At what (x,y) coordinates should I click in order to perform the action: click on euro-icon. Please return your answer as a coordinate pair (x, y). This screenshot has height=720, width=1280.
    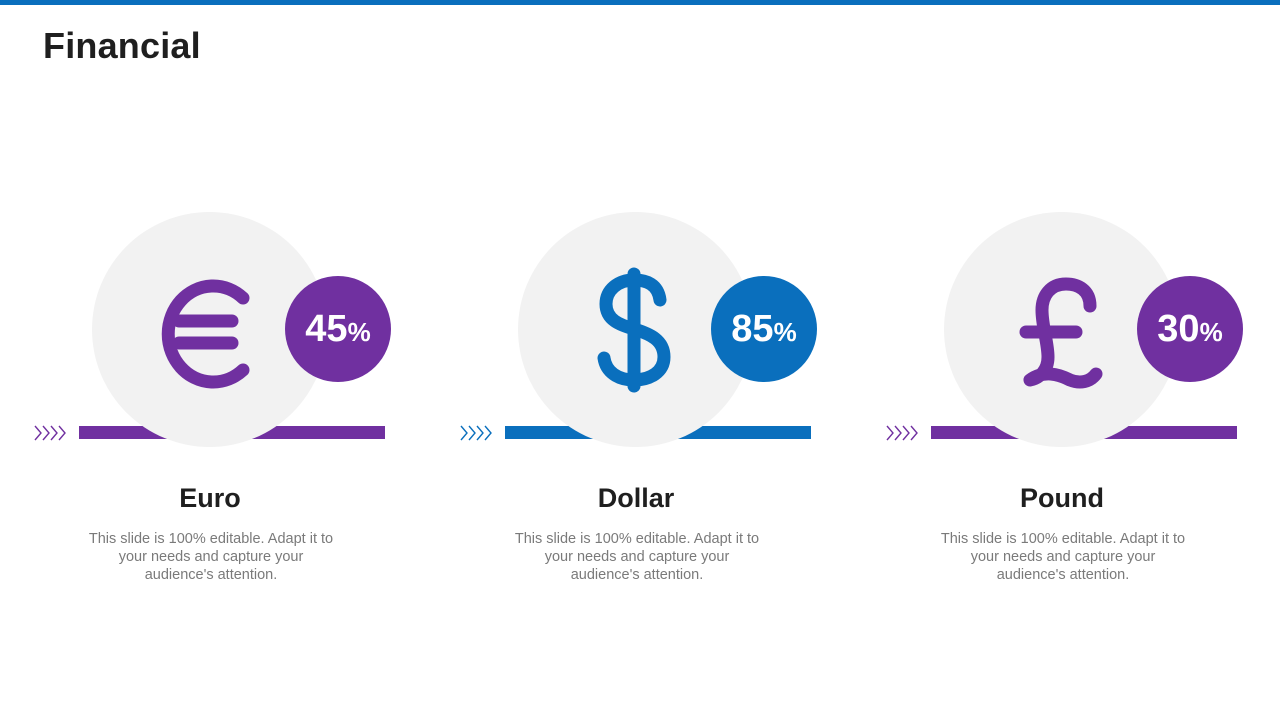
    Looking at the image, I should click on (205, 334).